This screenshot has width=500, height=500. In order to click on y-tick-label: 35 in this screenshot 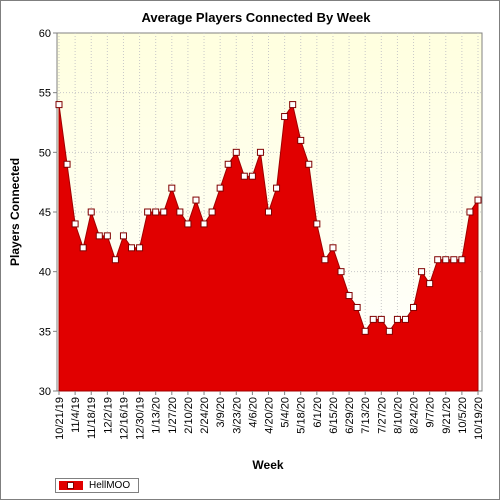, I will do `click(45, 332)`.